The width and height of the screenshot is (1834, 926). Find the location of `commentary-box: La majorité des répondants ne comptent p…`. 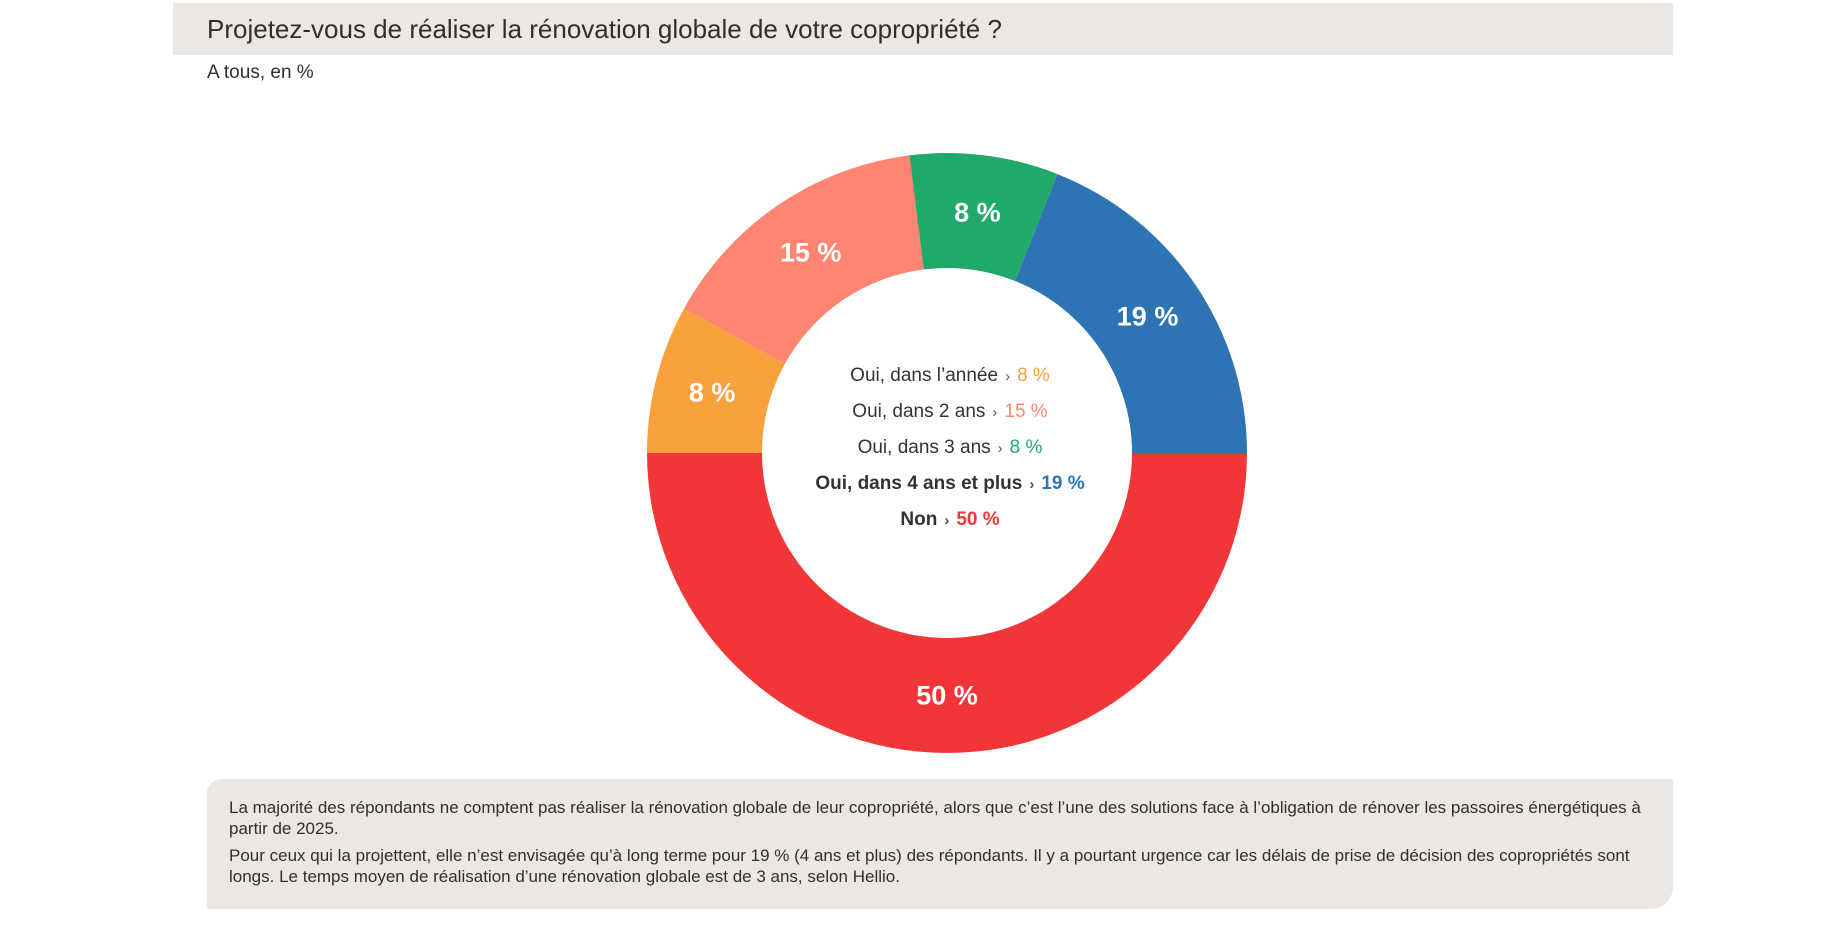

commentary-box: La majorité des répondants ne comptent p… is located at coordinates (940, 844).